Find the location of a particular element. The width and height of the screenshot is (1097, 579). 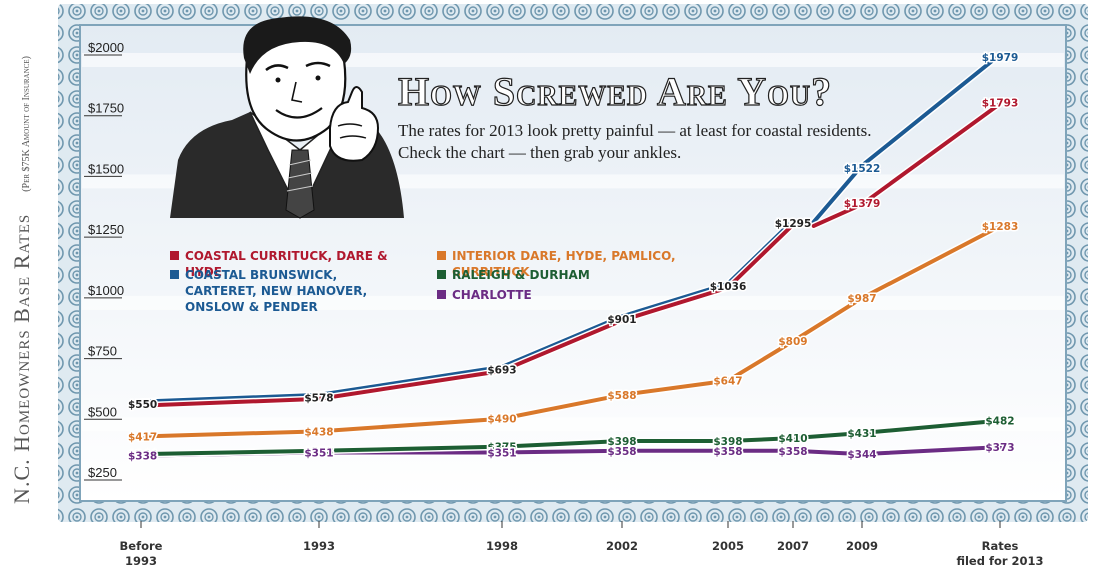

legend-item-charlotte: CHARLOTTE is located at coordinates (587, 295).